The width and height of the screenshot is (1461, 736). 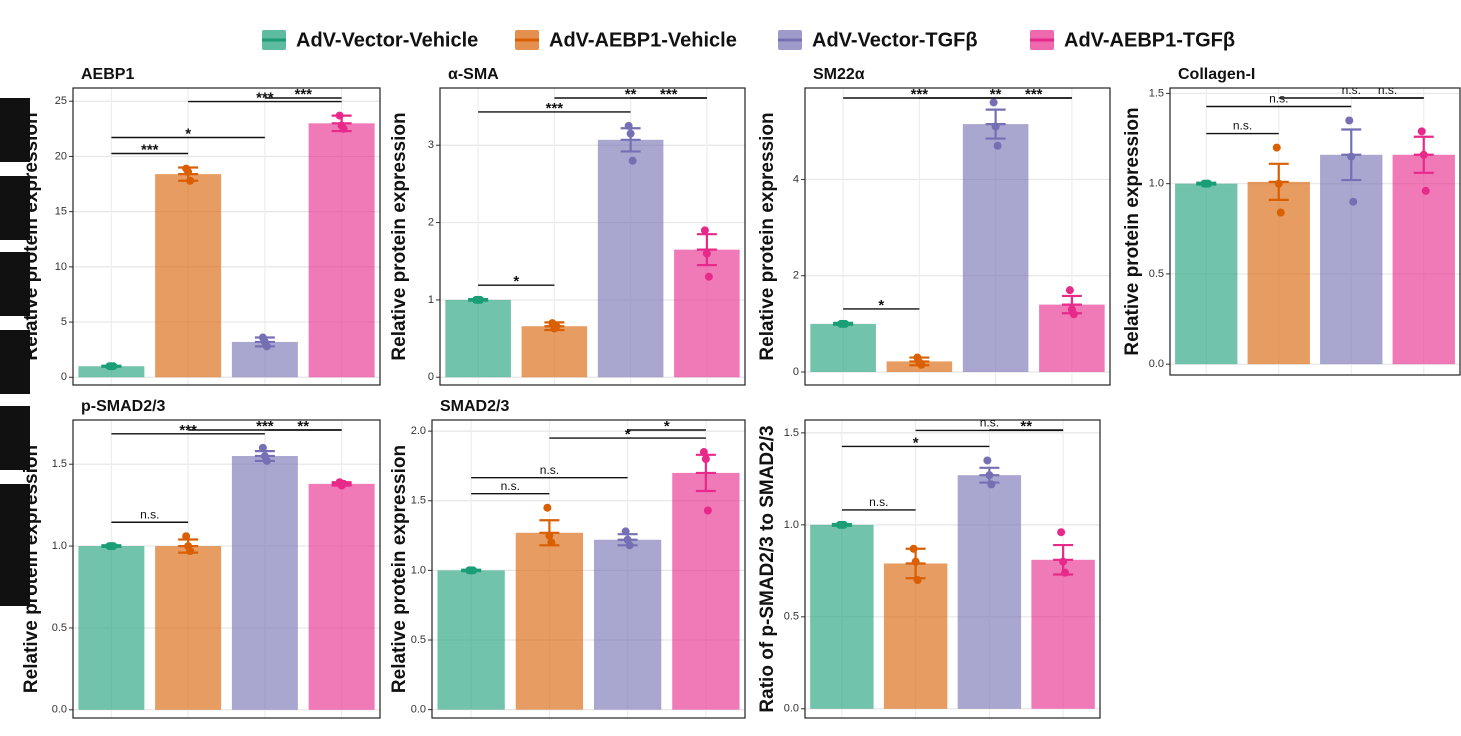 What do you see at coordinates (1149, 40) in the screenshot?
I see `legend-label: AdV-AEBP1-TGFβ` at bounding box center [1149, 40].